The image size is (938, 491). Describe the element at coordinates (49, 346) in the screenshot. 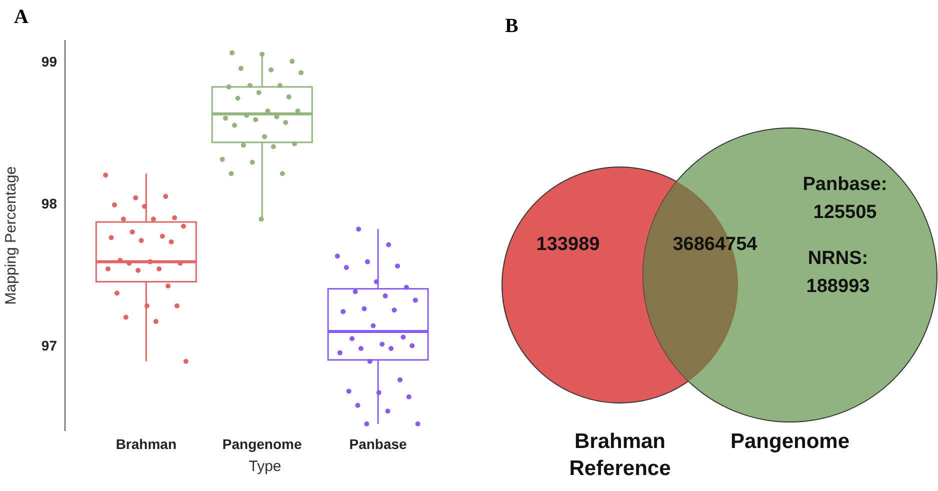

I see `y-tick-label: 97` at that location.